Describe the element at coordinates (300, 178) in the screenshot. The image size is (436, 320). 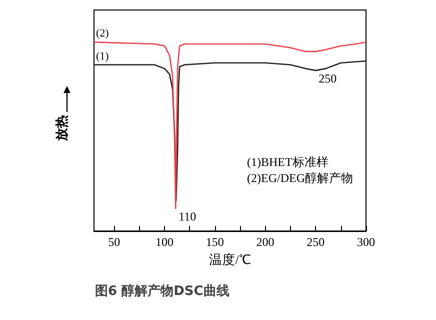
I see `annotation: (2)EG/DEG醇解产物` at that location.